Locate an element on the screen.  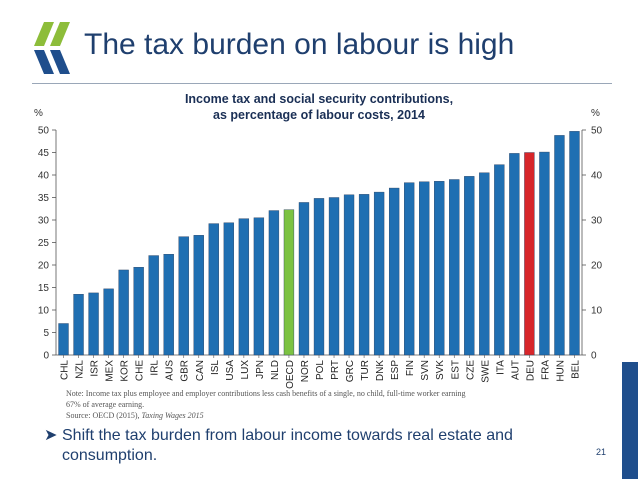
bar-grc is located at coordinates (349, 275).